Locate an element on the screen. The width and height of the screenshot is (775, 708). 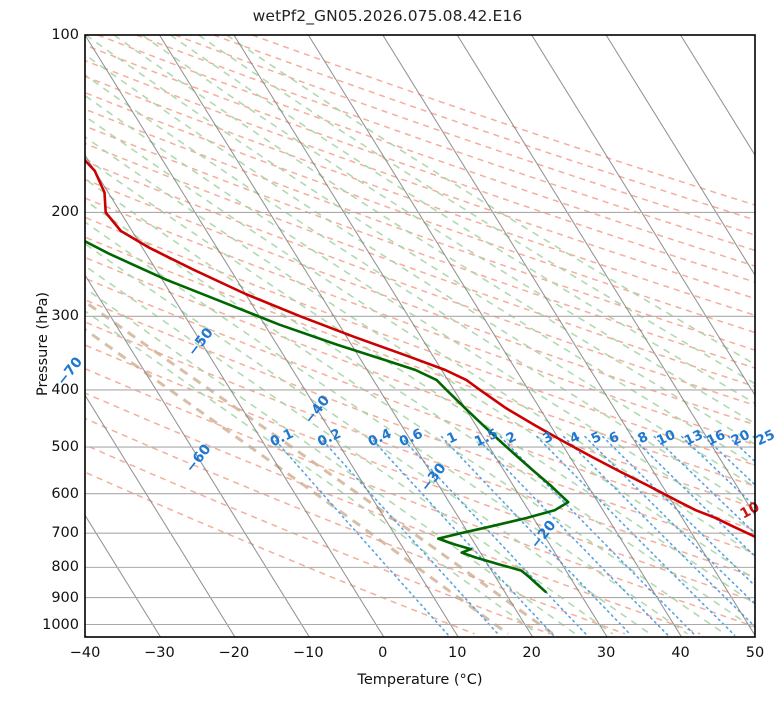
mixing-ratio-label-1: 1 is located at coordinates (452, 438).